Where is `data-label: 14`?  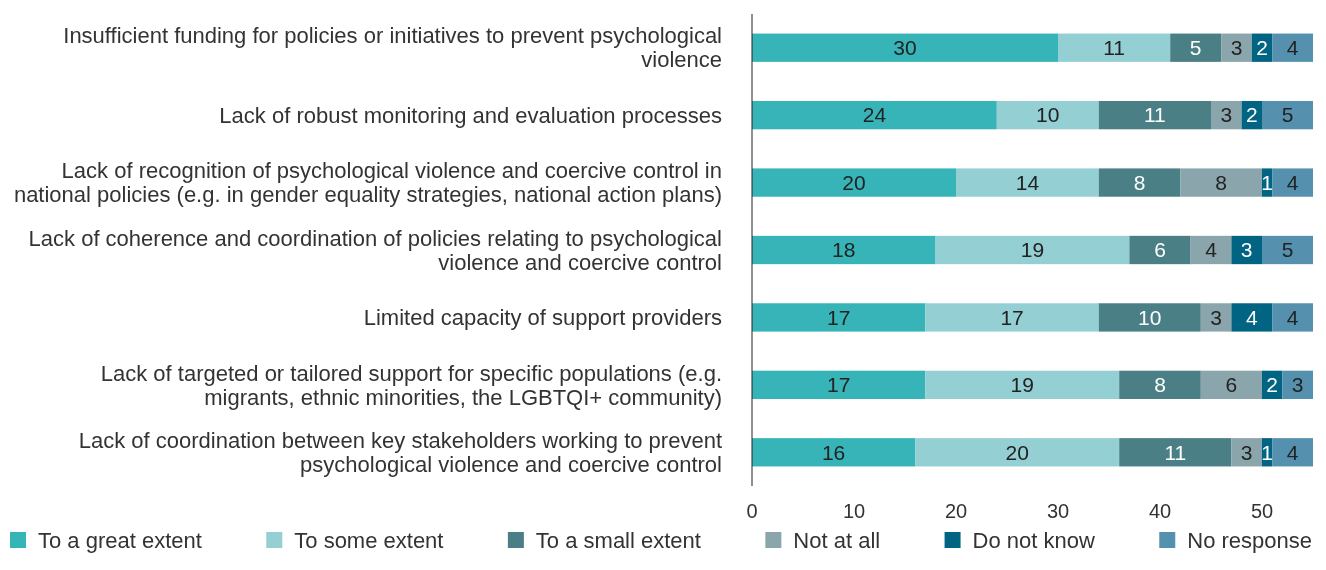
data-label: 14 is located at coordinates (1027, 182).